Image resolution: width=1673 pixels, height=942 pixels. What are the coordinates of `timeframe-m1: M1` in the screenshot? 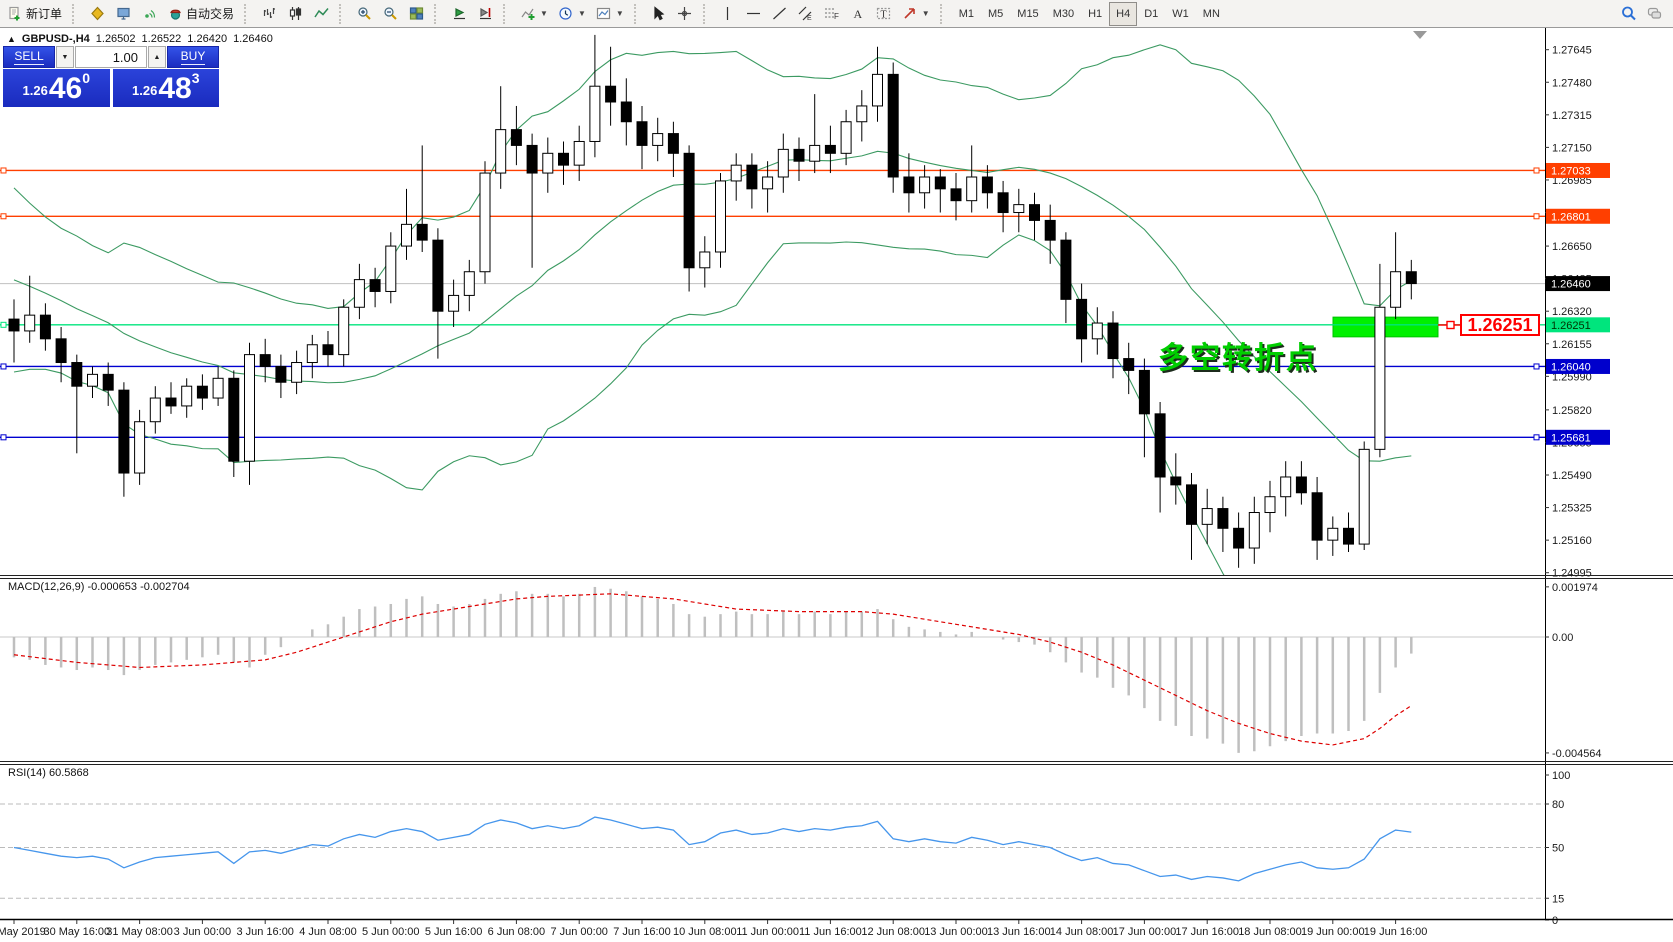 It's located at (966, 13).